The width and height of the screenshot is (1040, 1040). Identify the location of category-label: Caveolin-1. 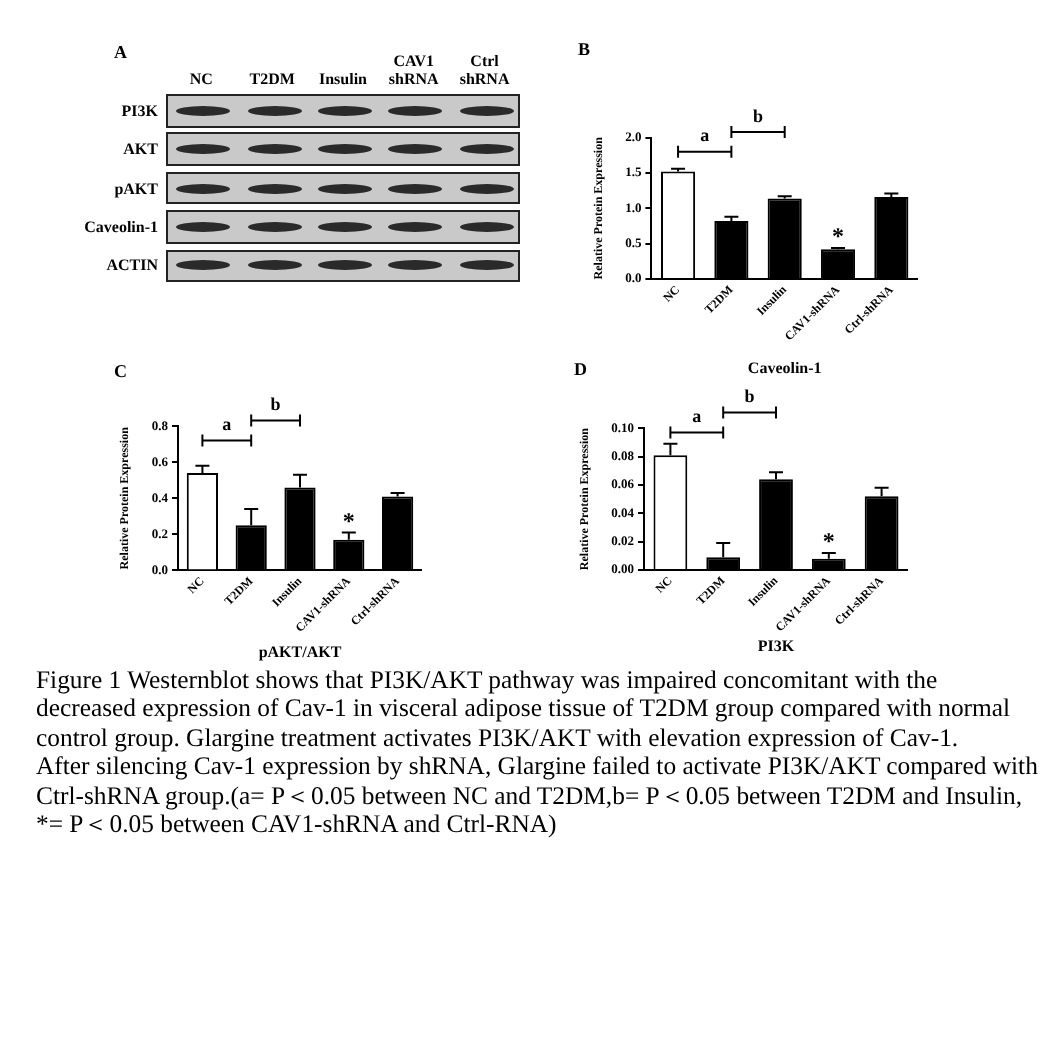
(121, 226).